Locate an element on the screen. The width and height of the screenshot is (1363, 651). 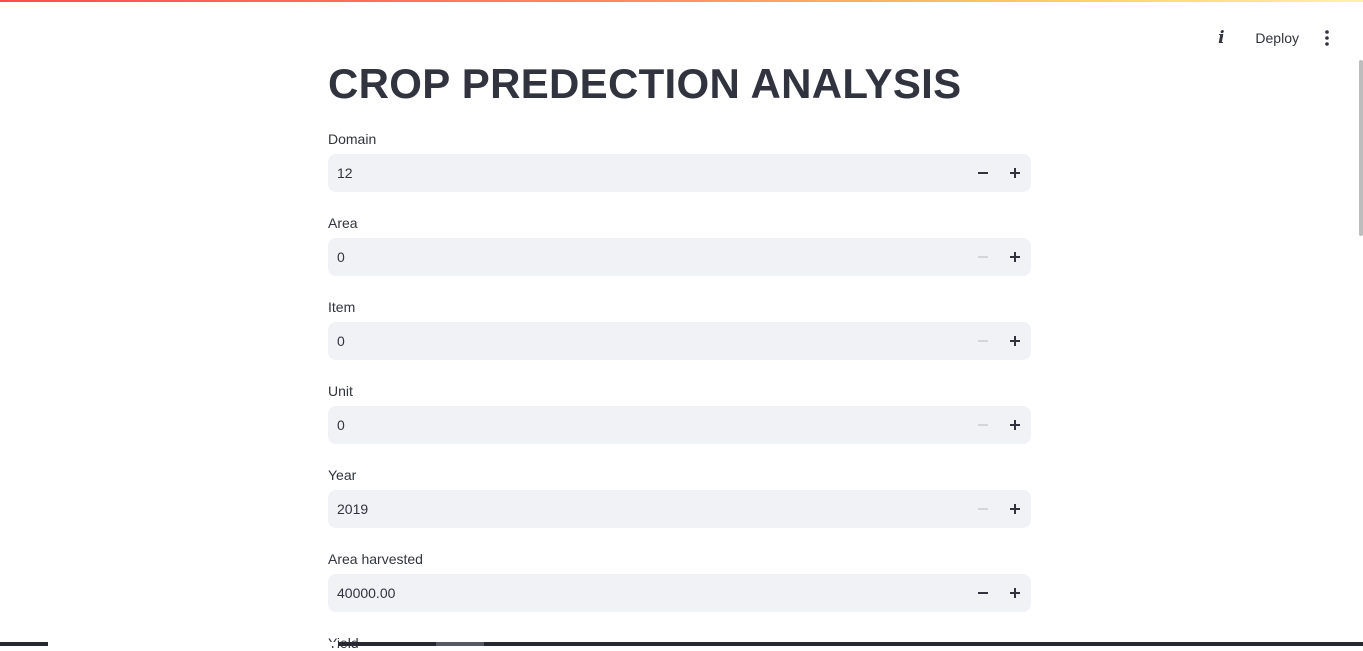
page-title: CROP PREDECTION ANALYSIS is located at coordinates (679, 84).